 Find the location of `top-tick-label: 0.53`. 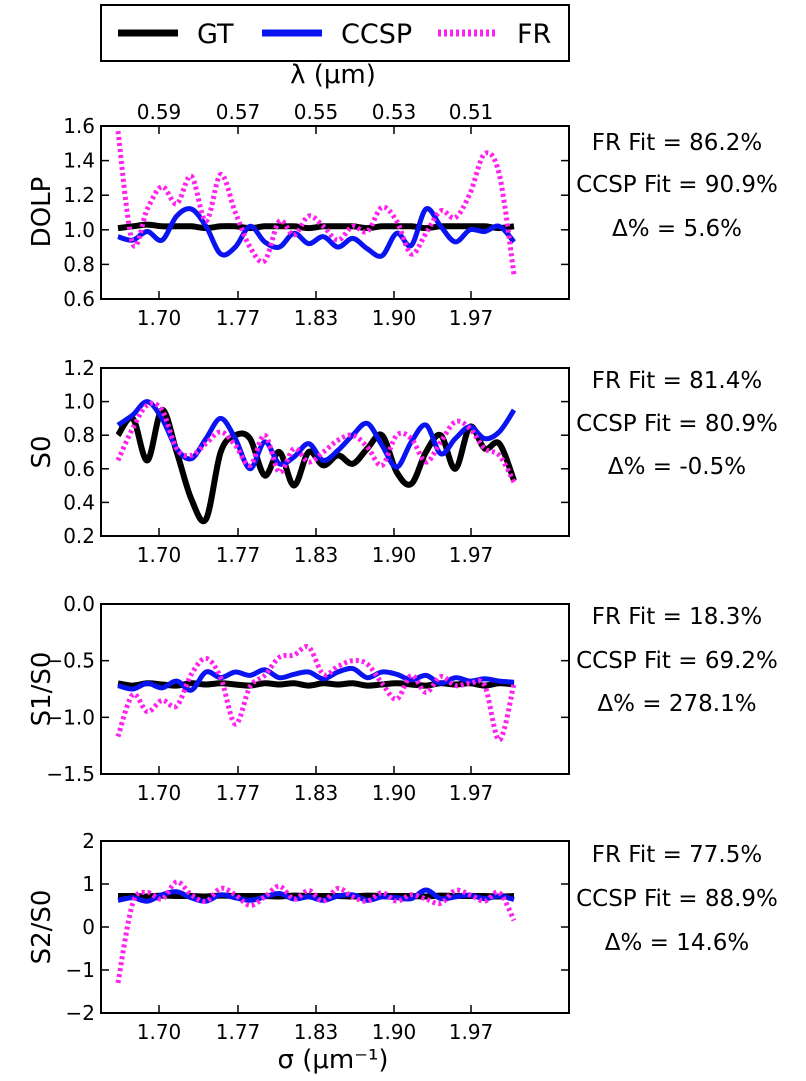

top-tick-label: 0.53 is located at coordinates (394, 112).